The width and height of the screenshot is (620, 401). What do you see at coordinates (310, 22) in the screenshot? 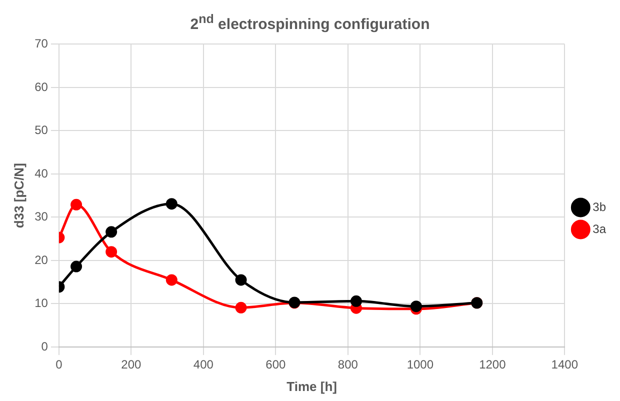
I see `chart-title: 2$^{nd}$ electrospinning configuration` at bounding box center [310, 22].